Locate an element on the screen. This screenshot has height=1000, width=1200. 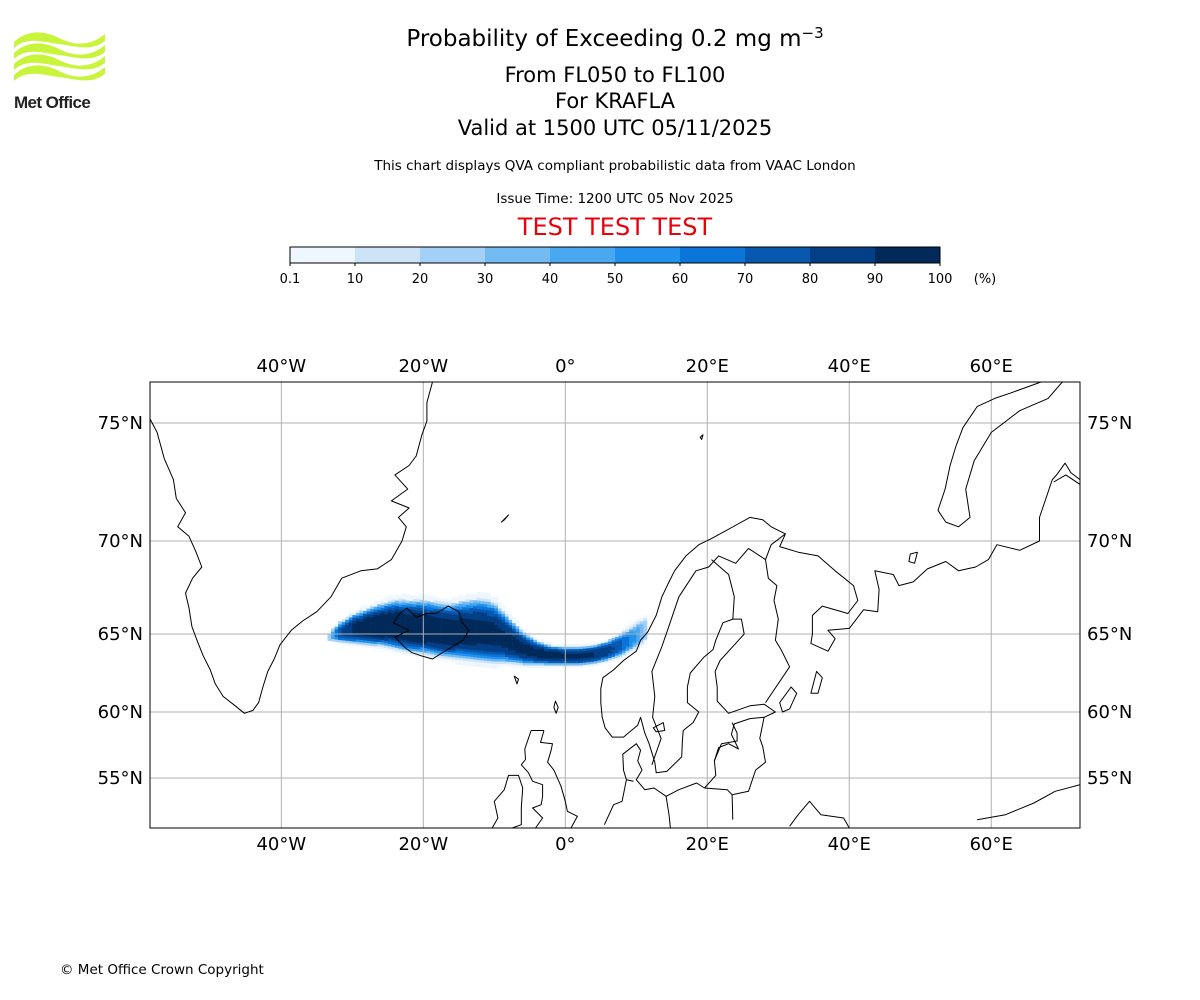
great-britain-coastline is located at coordinates (549, 779).